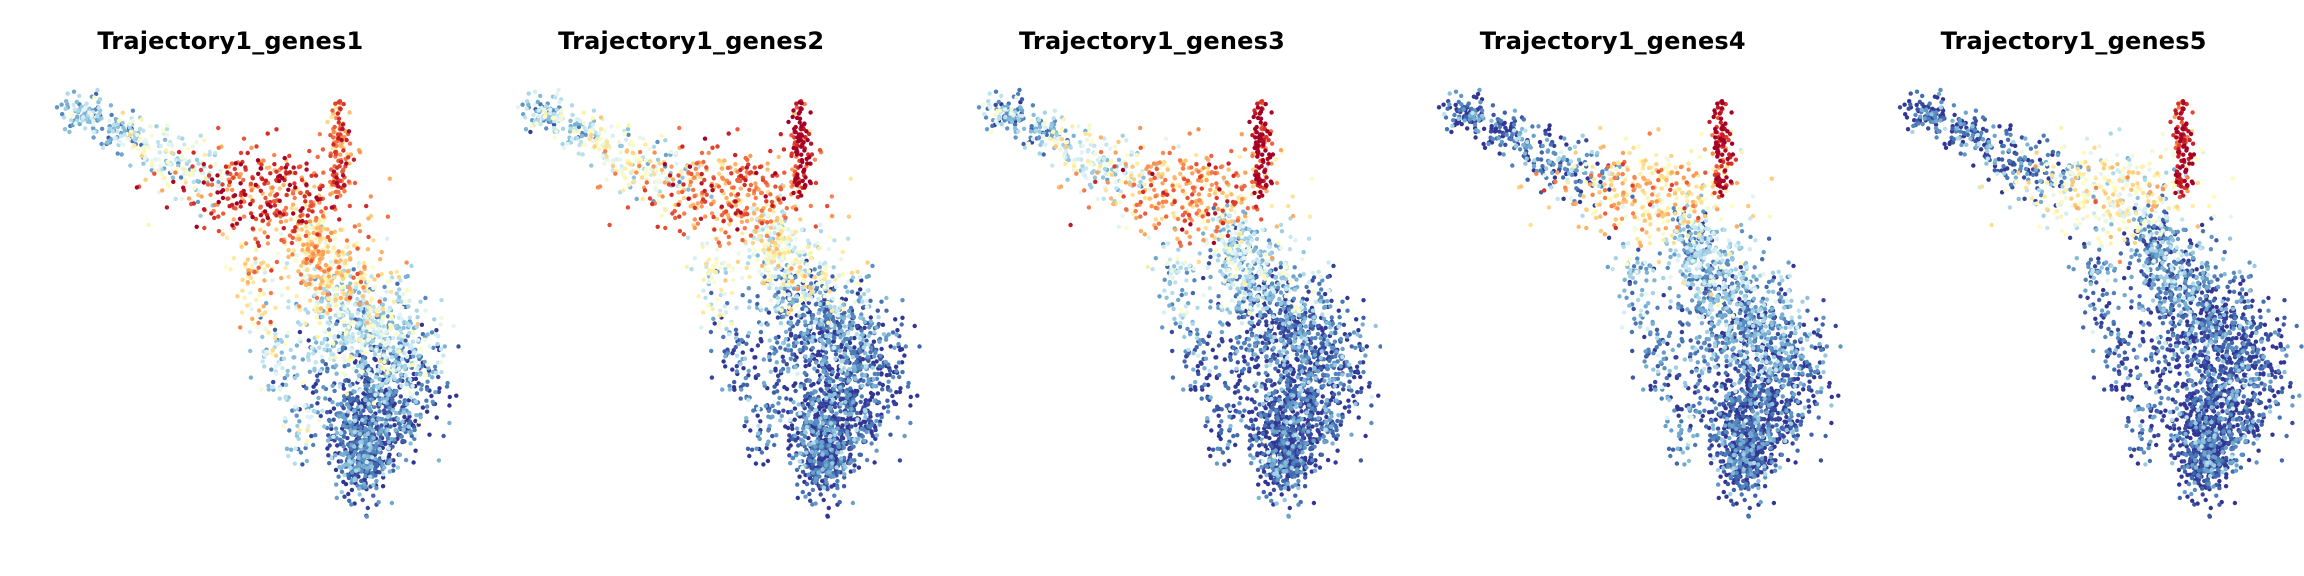 This screenshot has height=576, width=2304. I want to click on scatter-points, so click(257, 303).